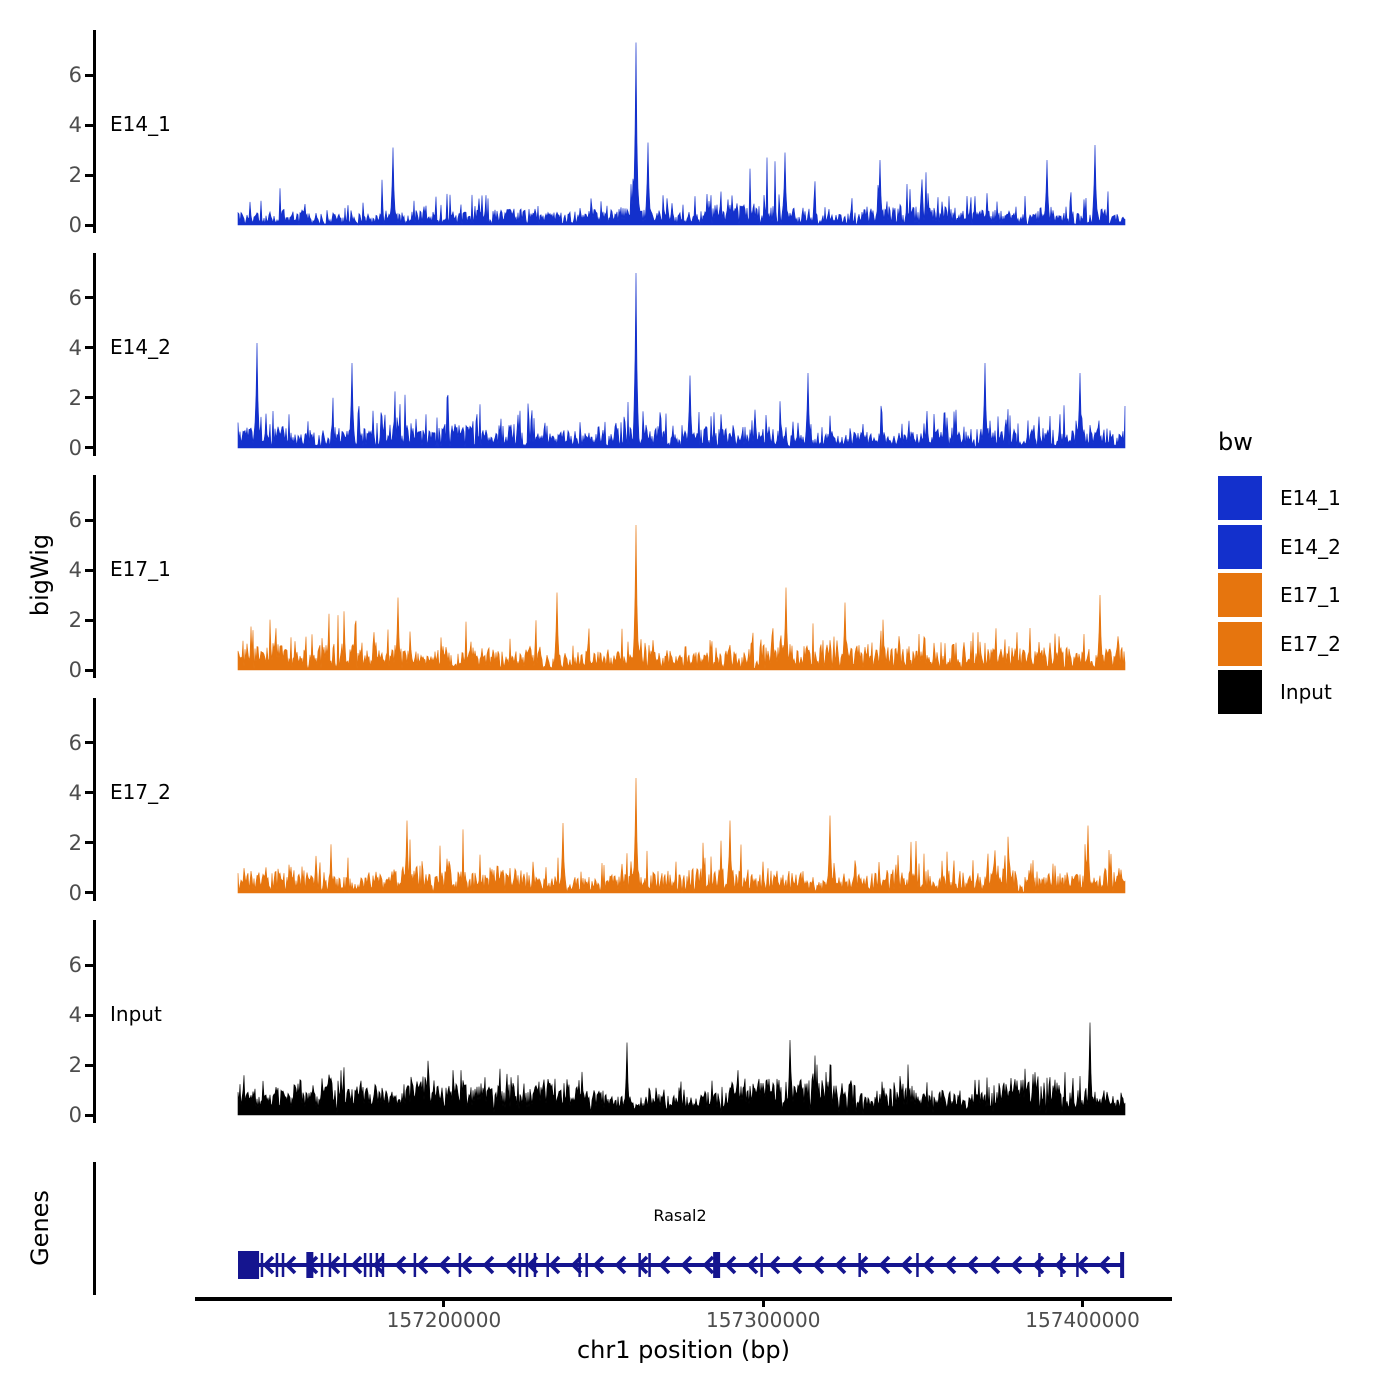  Describe the element at coordinates (763, 1320) in the screenshot. I see `x-tick-label: 157300000` at that location.